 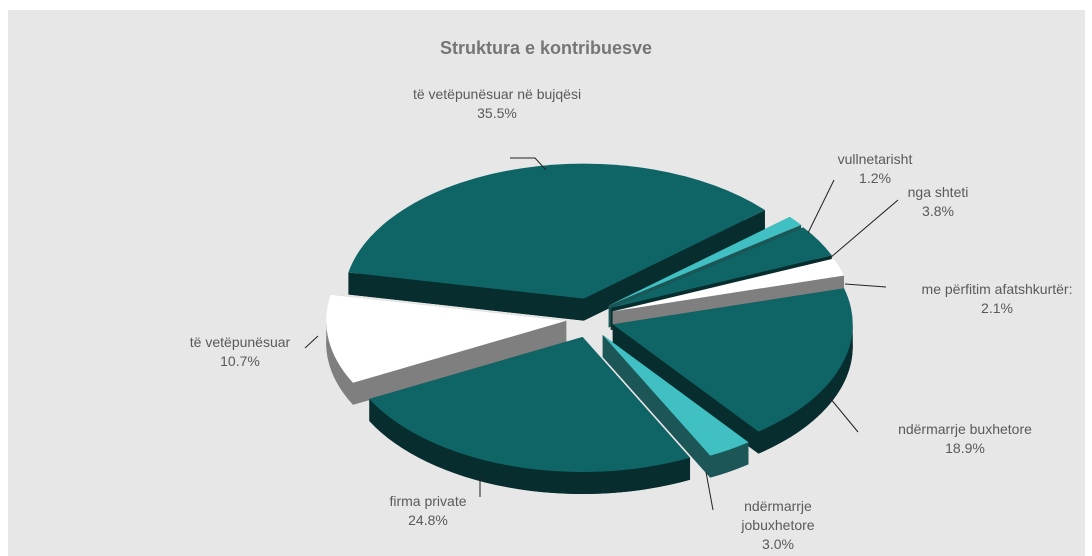 I want to click on data-label: të vetëpunësuar 10.7%, so click(x=240, y=352).